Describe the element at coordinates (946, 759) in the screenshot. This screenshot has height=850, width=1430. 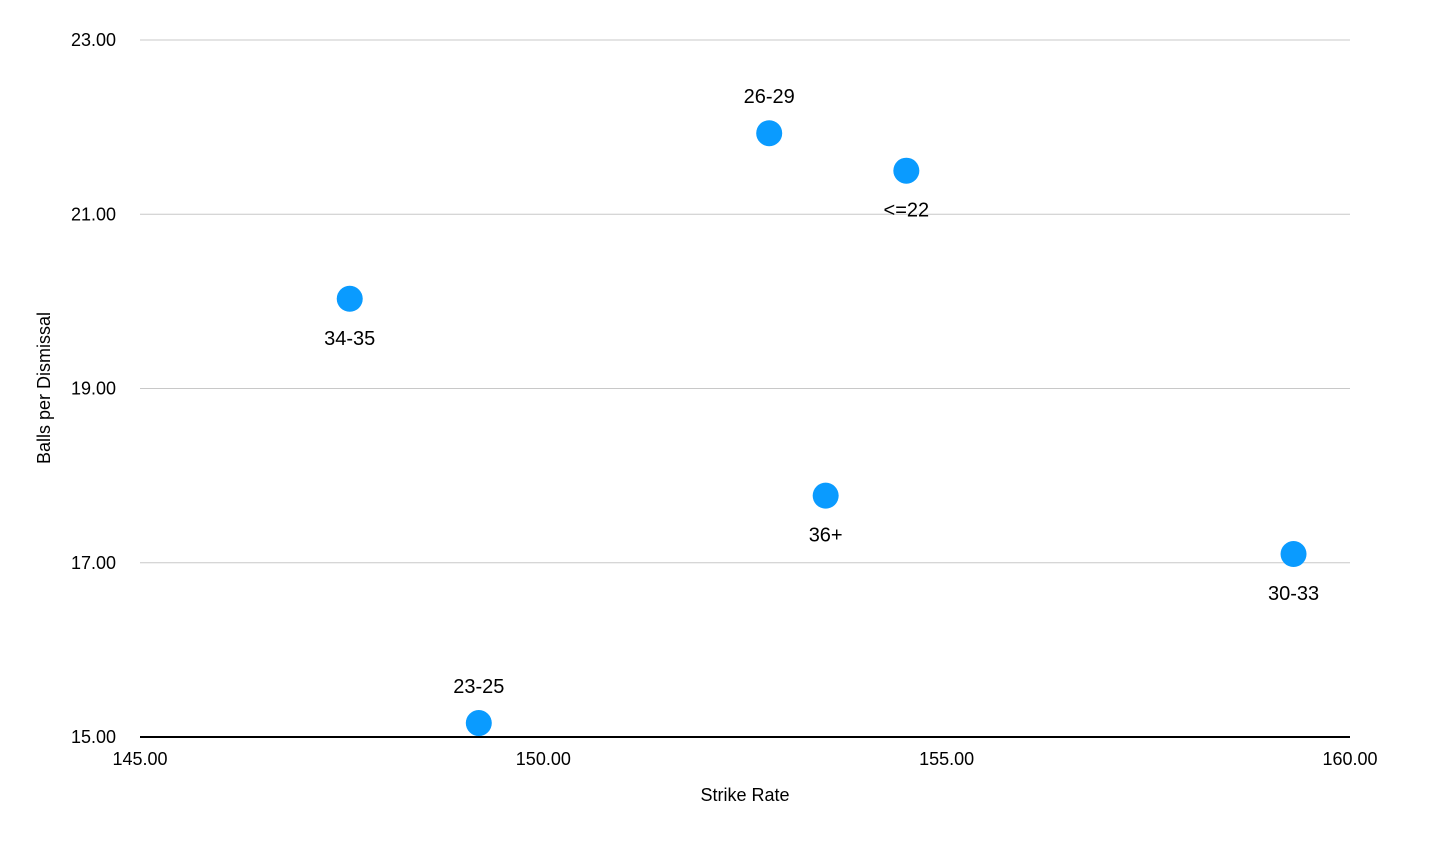
I see `x-tick-label: 155.00` at that location.